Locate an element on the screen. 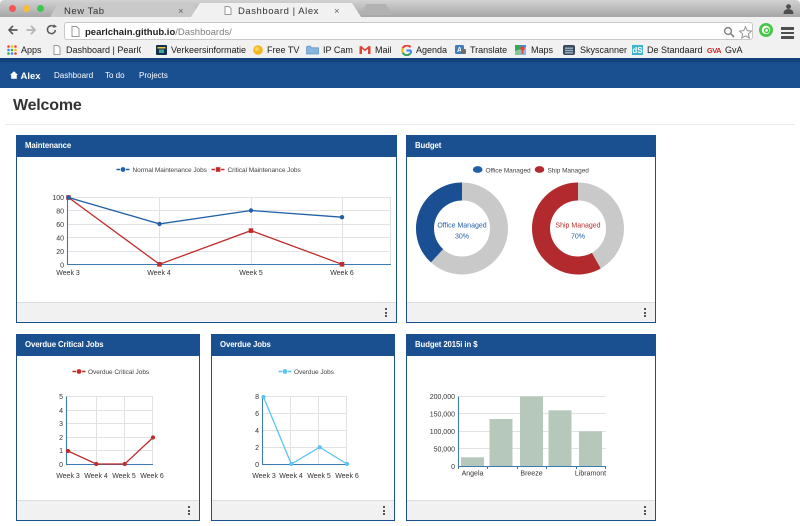 This screenshot has width=800, height=526. svg-text: 30% is located at coordinates (462, 237).